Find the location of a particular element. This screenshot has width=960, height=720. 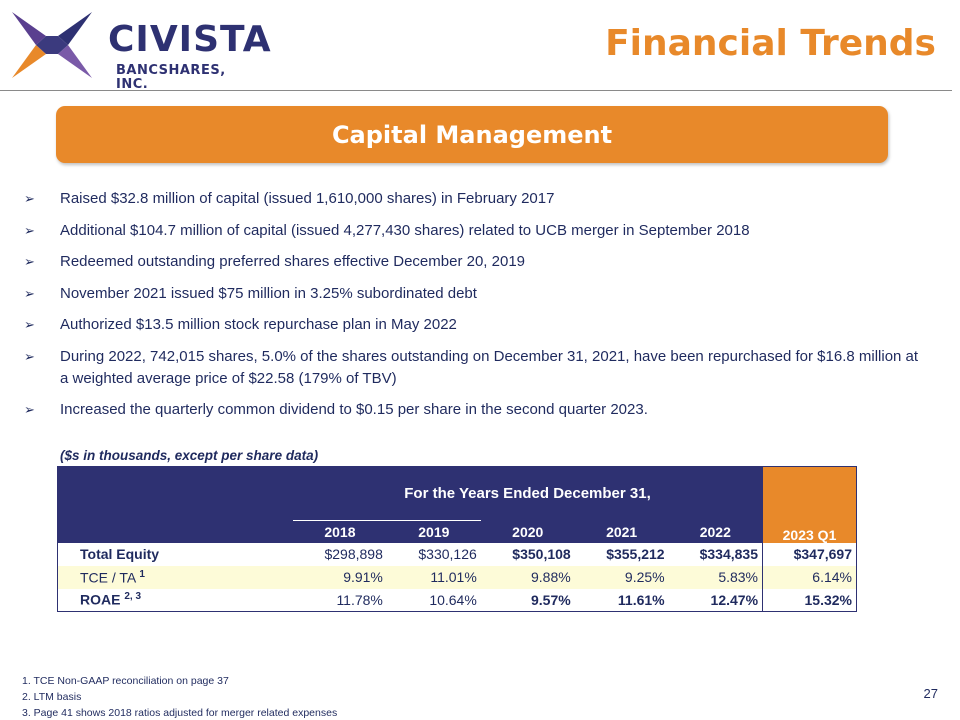

table-cell: 10.64% is located at coordinates (453, 599).